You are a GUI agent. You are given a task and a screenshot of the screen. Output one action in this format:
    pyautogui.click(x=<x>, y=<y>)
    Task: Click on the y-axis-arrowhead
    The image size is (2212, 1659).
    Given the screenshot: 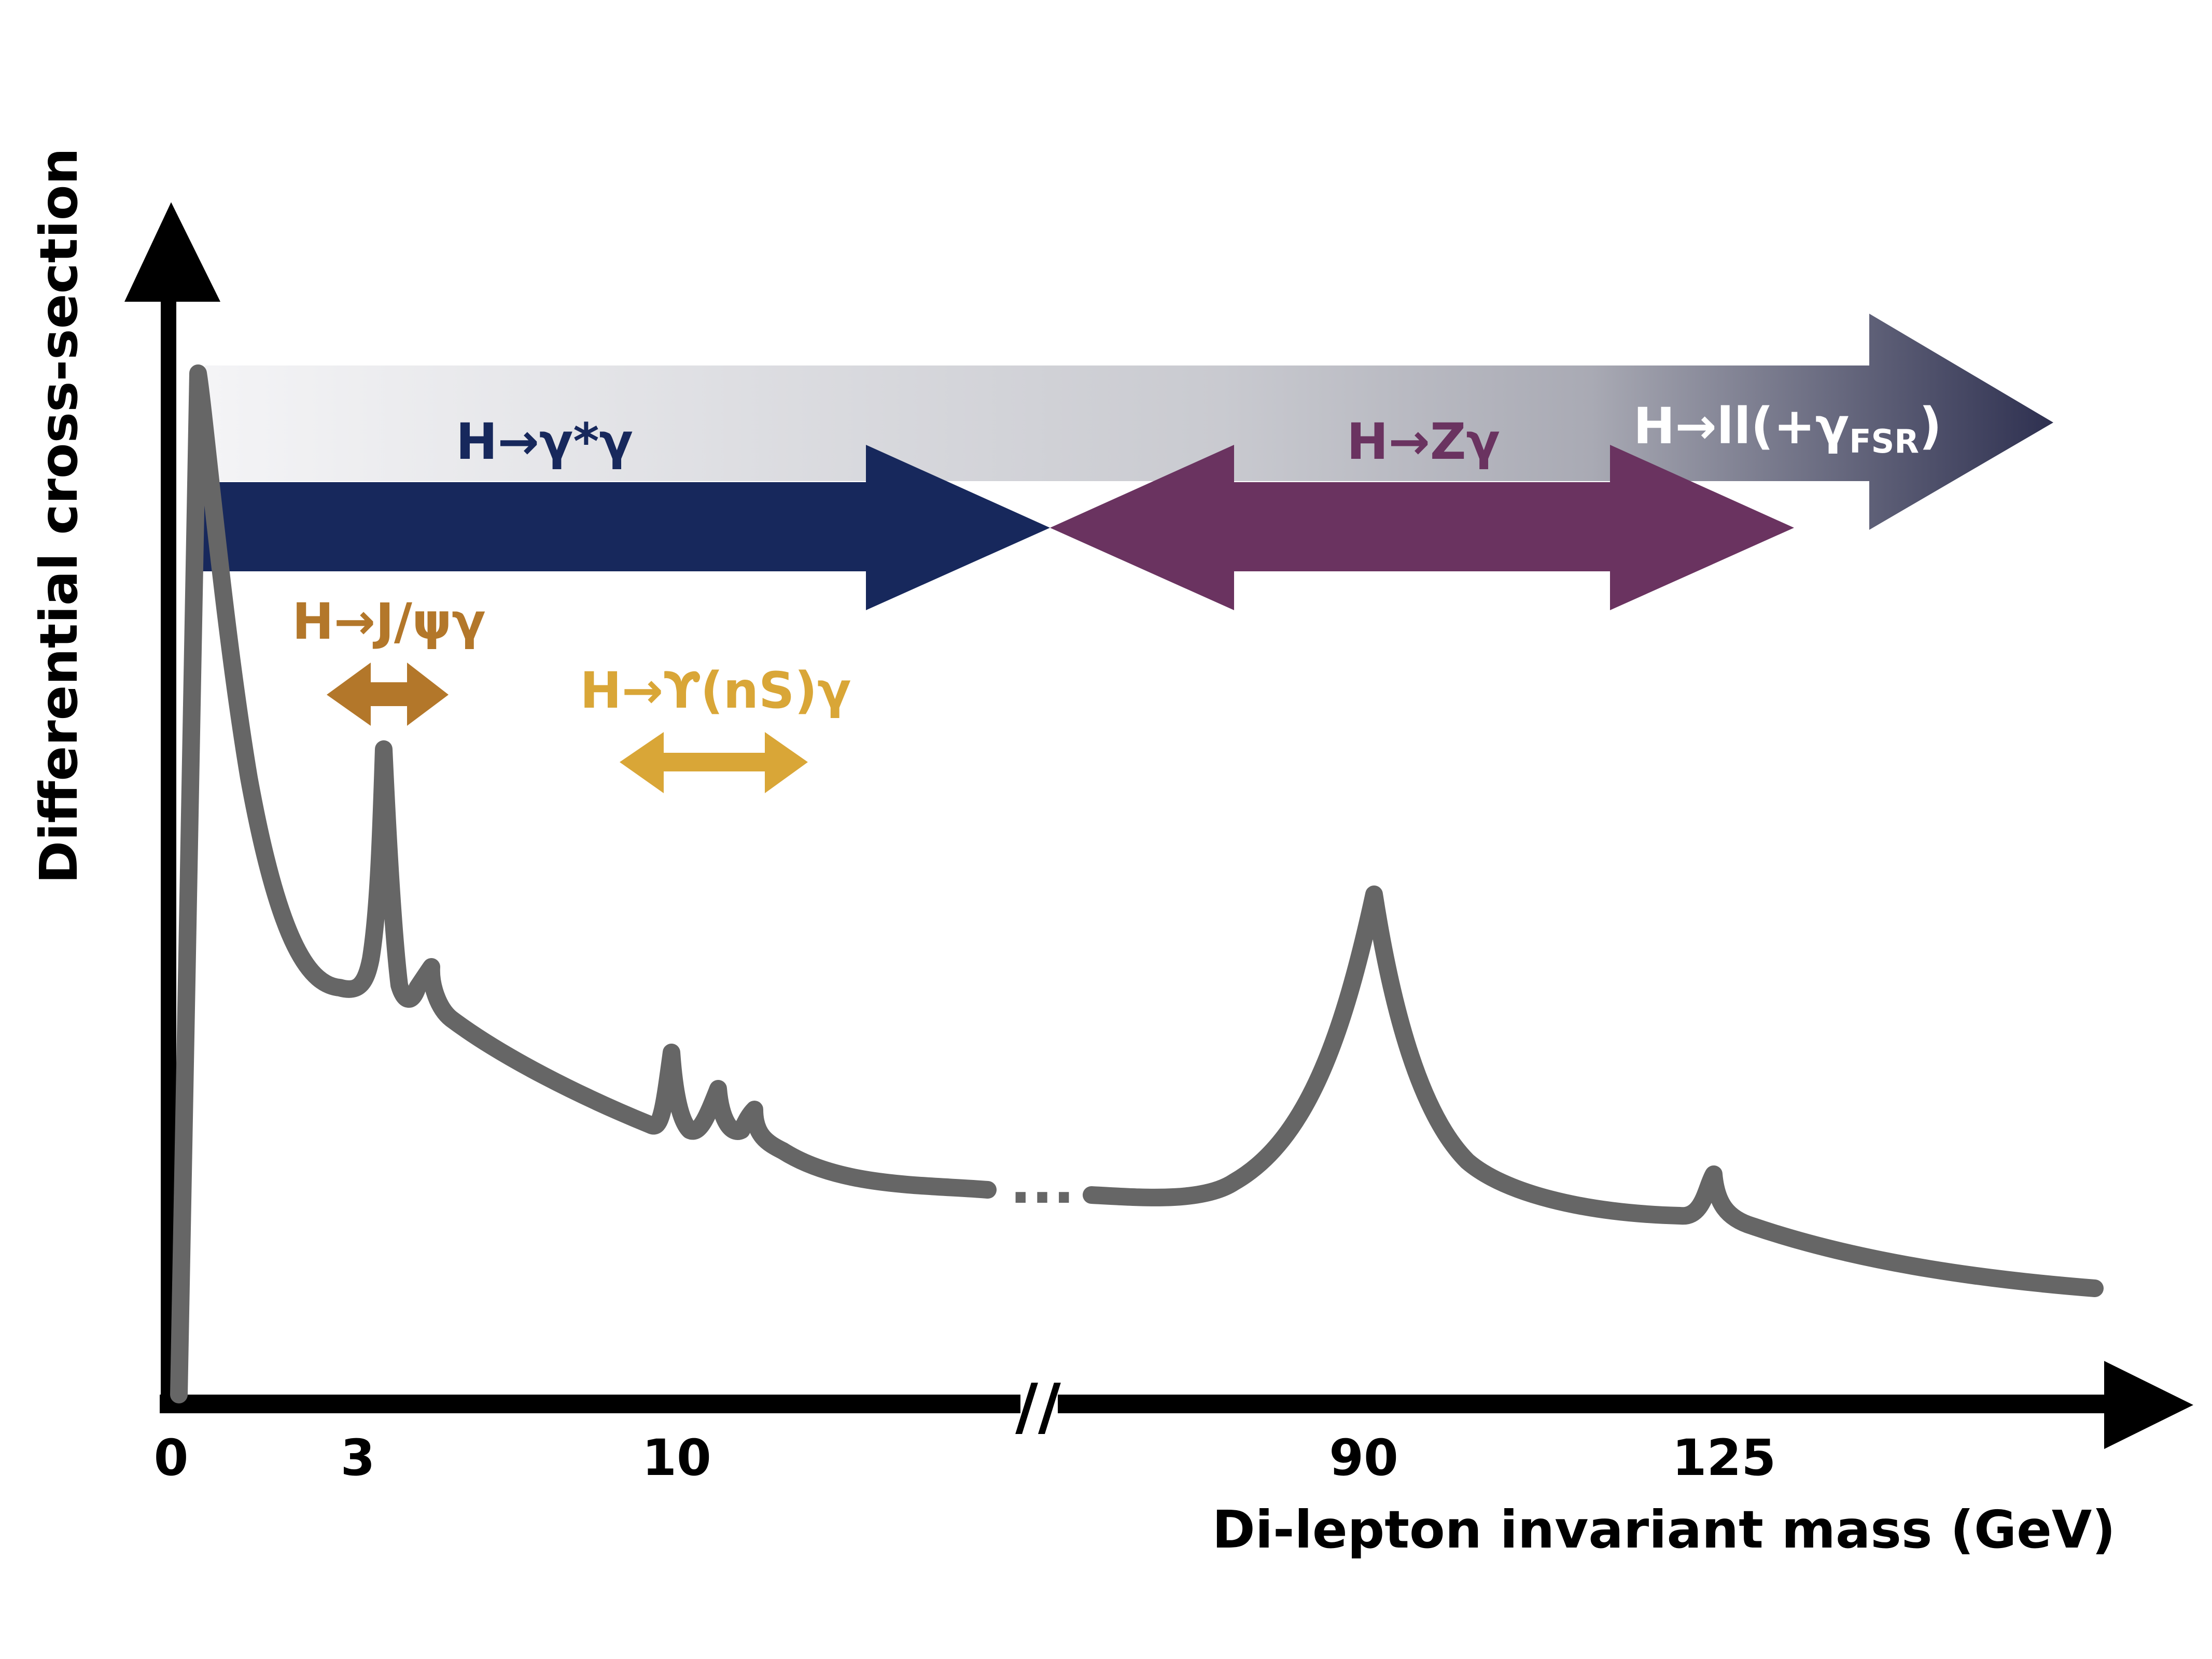 What is the action you would take?
    pyautogui.click(x=172, y=252)
    